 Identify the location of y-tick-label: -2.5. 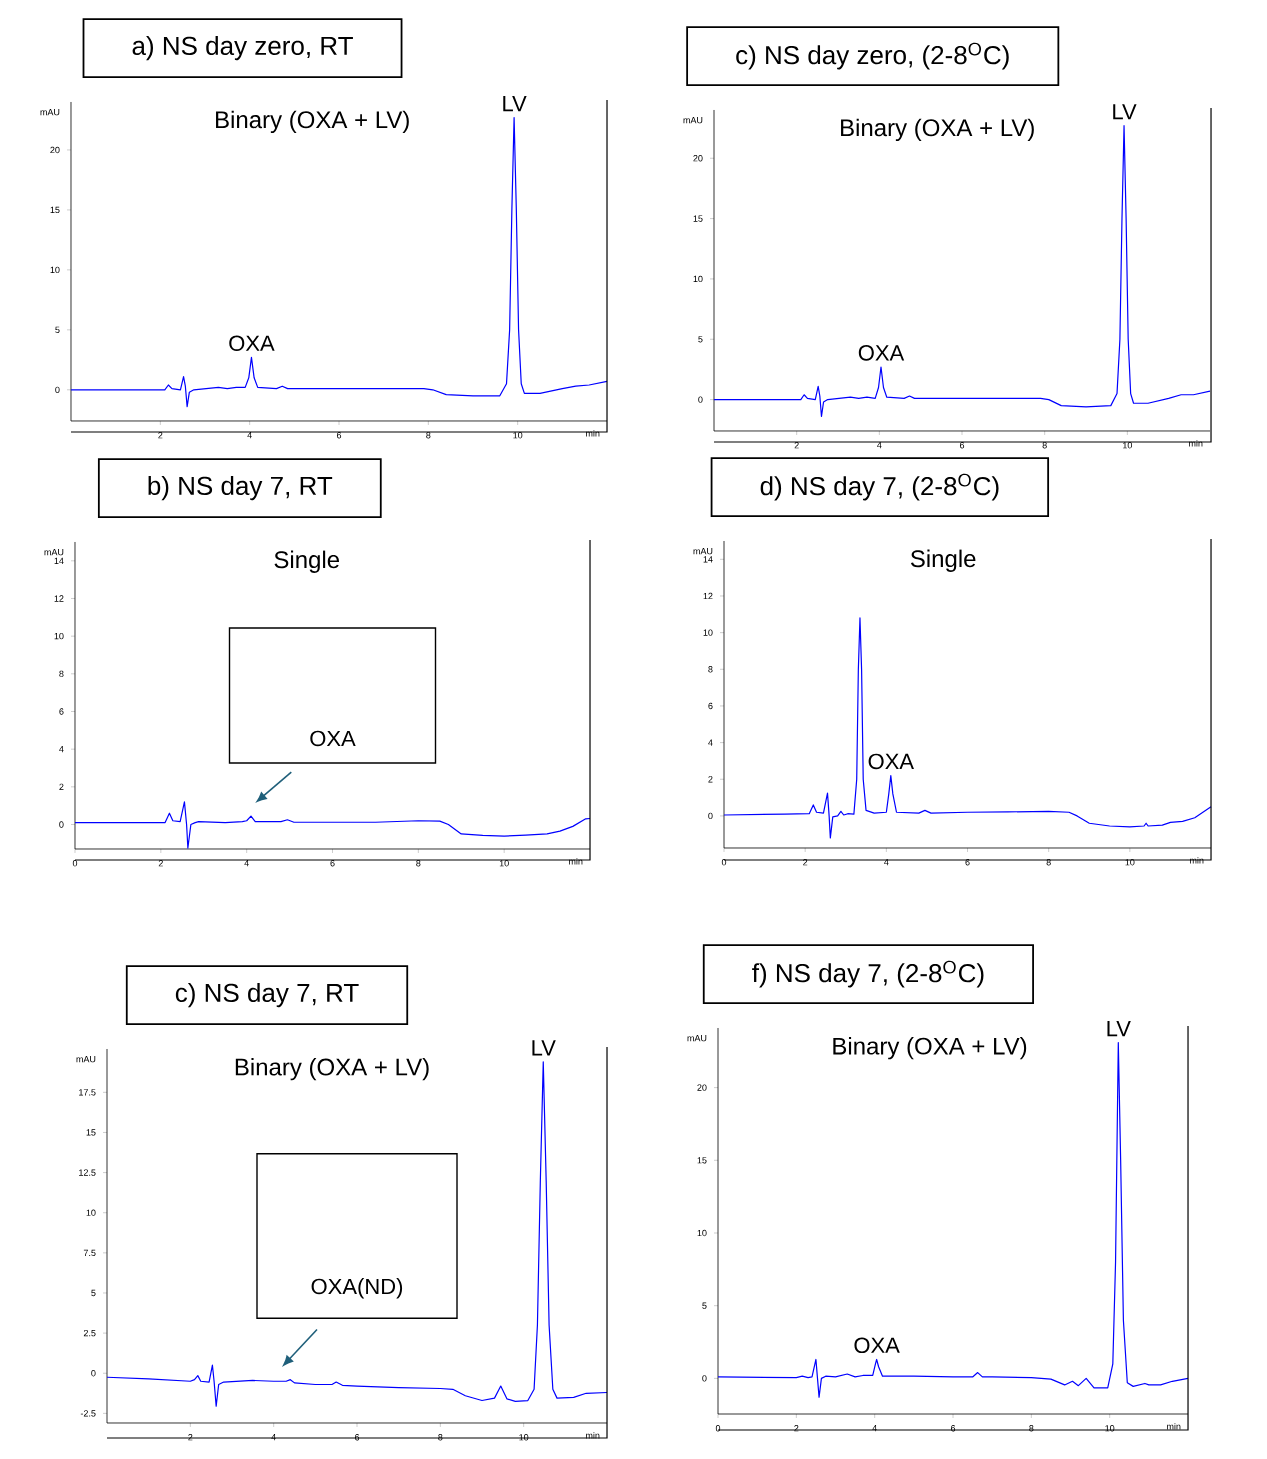
(88, 1413).